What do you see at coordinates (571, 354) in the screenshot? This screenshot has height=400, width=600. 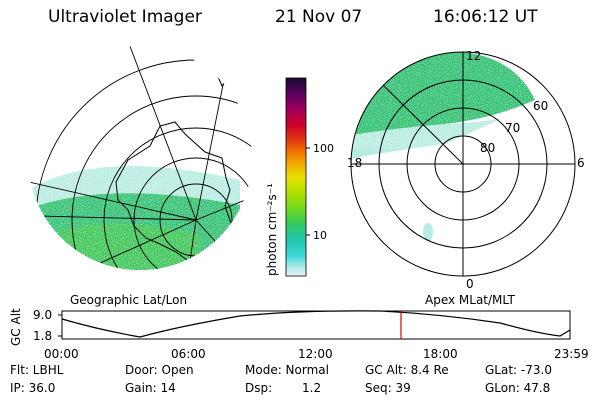 I see `x-tick-2359: 23:59` at bounding box center [571, 354].